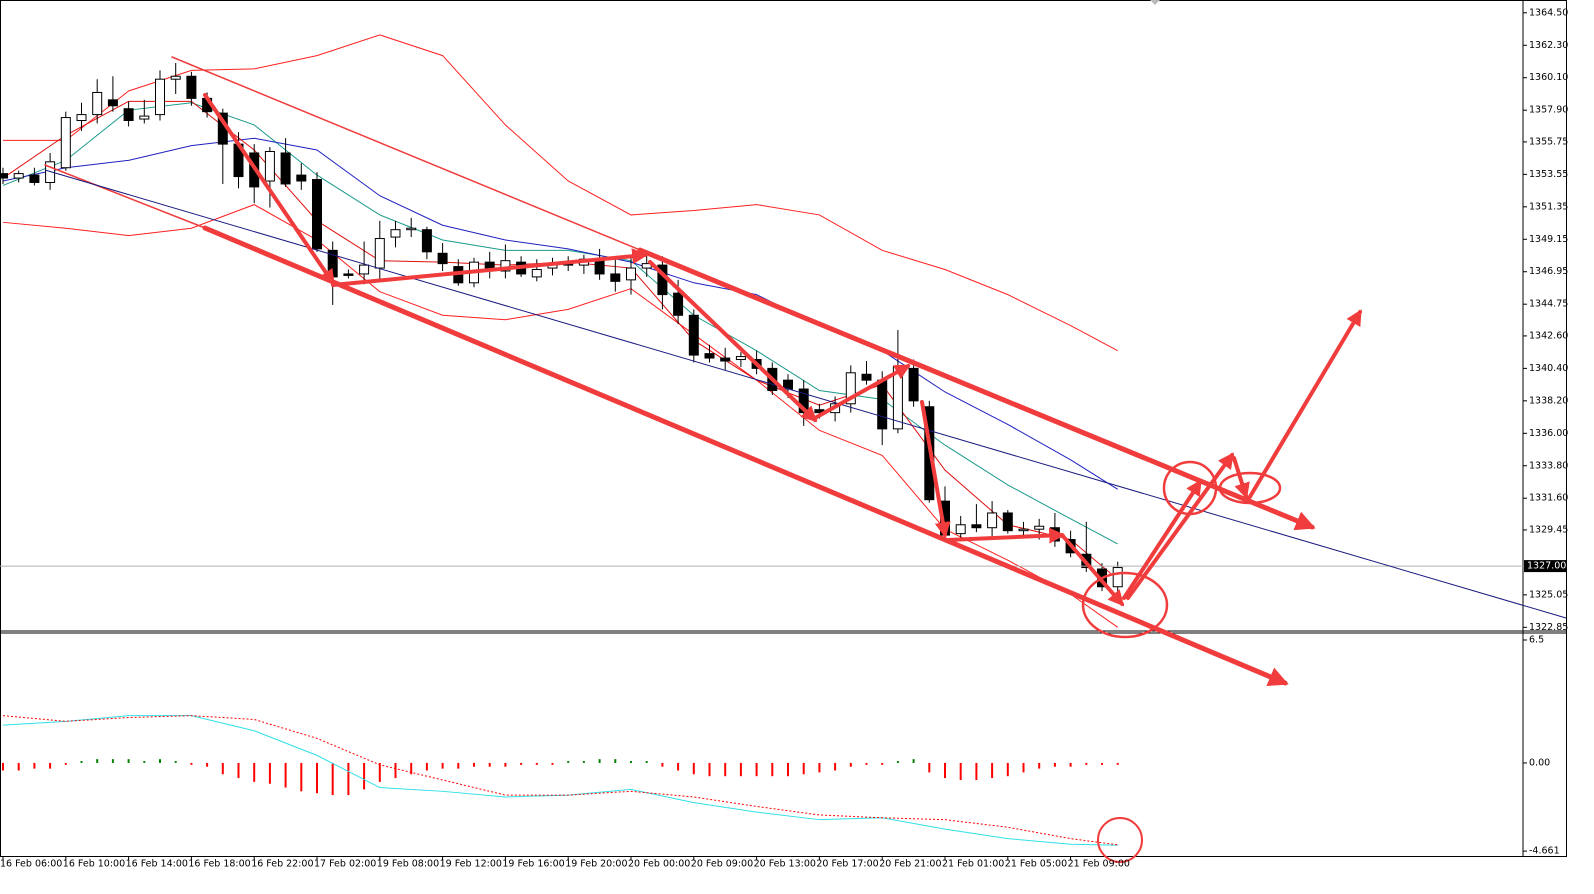  I want to click on y-tick-label: 1322.85, so click(1548, 627).